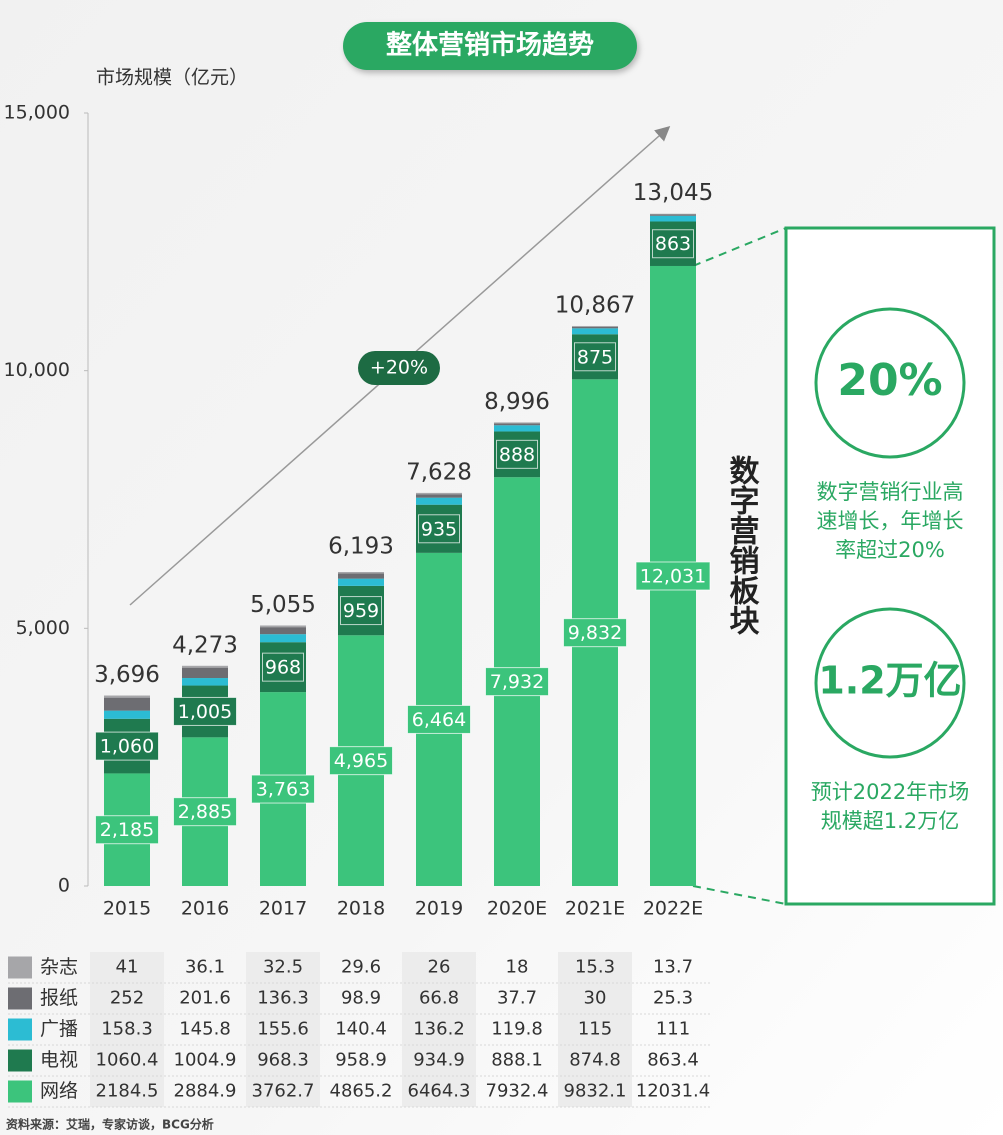  I want to click on table-cell: 29.6, so click(361, 967).